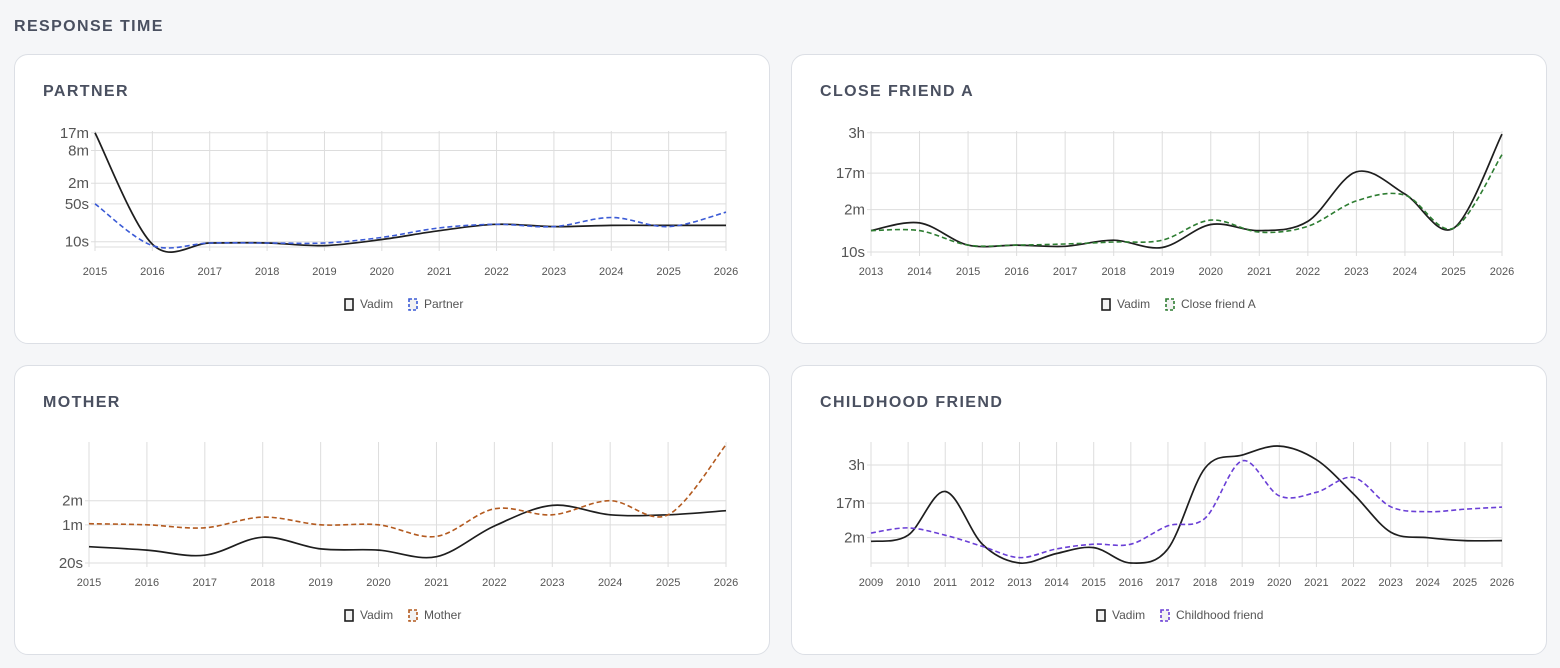 This screenshot has height=668, width=1560. What do you see at coordinates (71, 563) in the screenshot?
I see `y-tick-label: 20s` at bounding box center [71, 563].